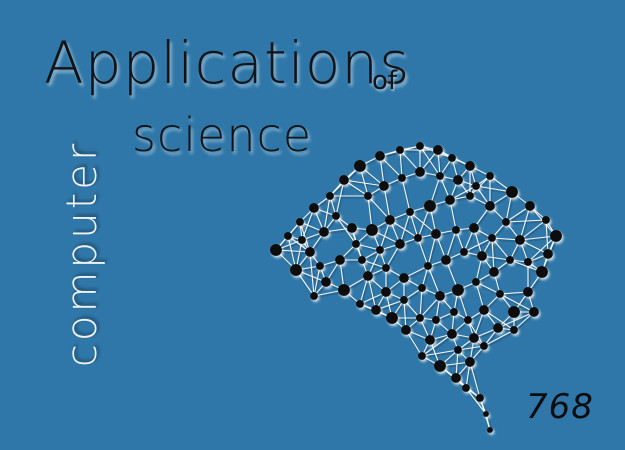 This screenshot has width=625, height=450. I want to click on title-computer-text: computer, so click(81, 254).